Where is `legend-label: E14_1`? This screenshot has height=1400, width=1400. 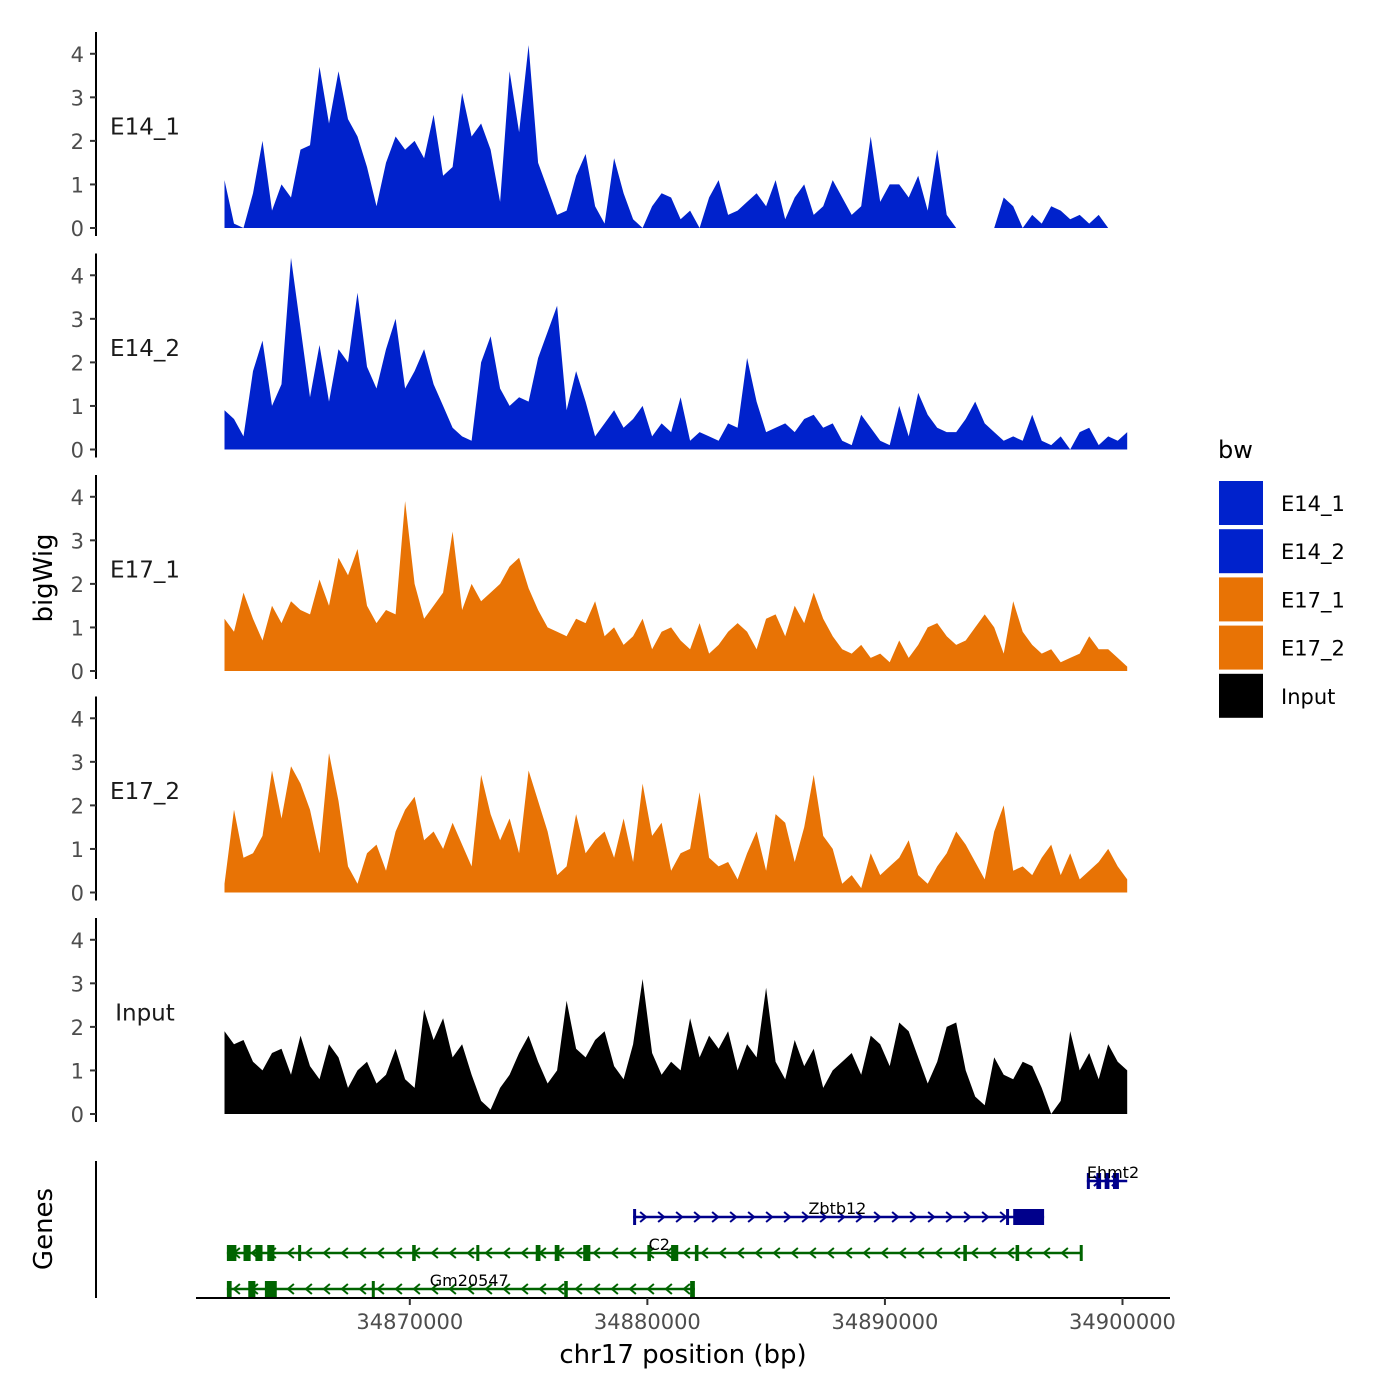
legend-label: E14_1 is located at coordinates (1313, 504).